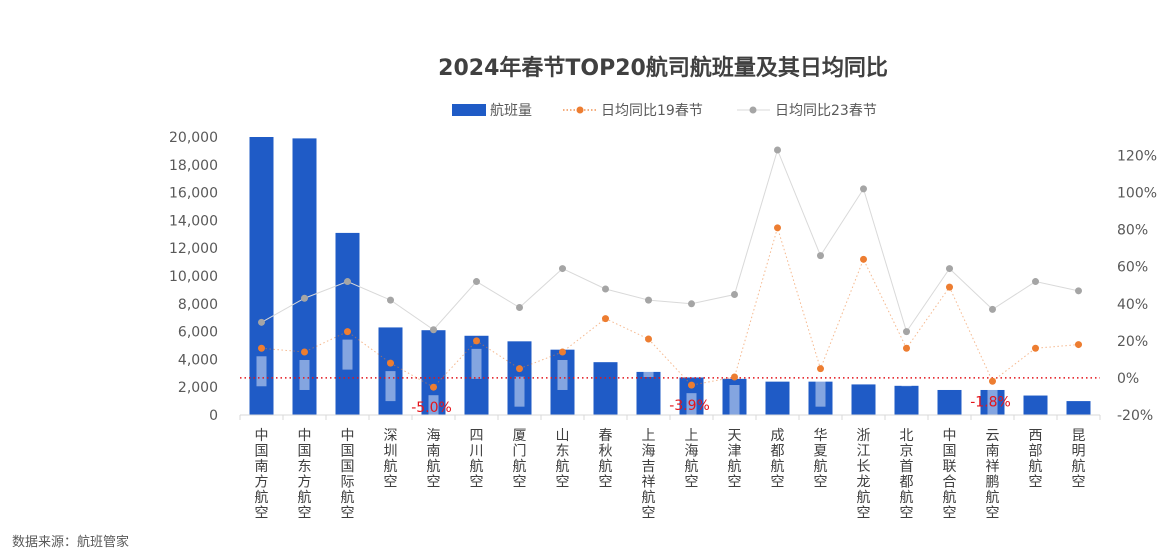 This screenshot has height=558, width=1167. Describe the element at coordinates (1137, 157) in the screenshot. I see `right-axis-tick-label: 120%` at that location.